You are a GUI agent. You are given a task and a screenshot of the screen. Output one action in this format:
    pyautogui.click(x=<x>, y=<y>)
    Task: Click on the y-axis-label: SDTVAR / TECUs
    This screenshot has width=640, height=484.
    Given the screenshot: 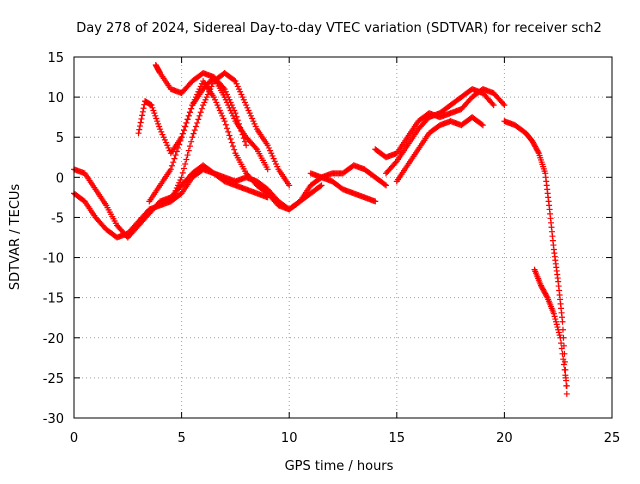 What is the action you would take?
    pyautogui.click(x=15, y=237)
    